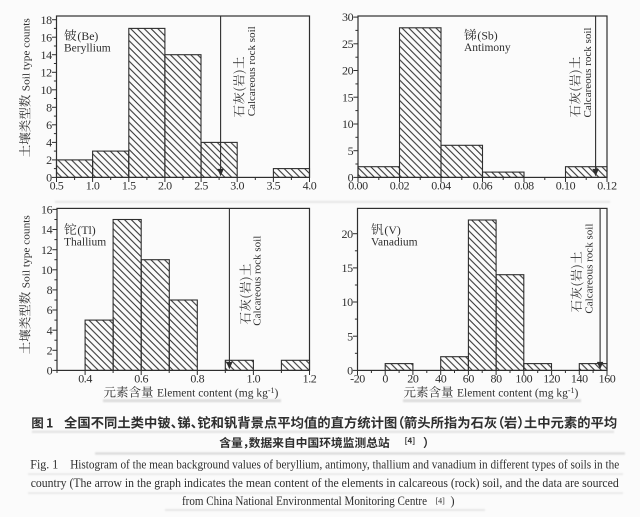 This screenshot has height=517, width=640. I want to click on svg-text: 3.0, so click(237, 185).